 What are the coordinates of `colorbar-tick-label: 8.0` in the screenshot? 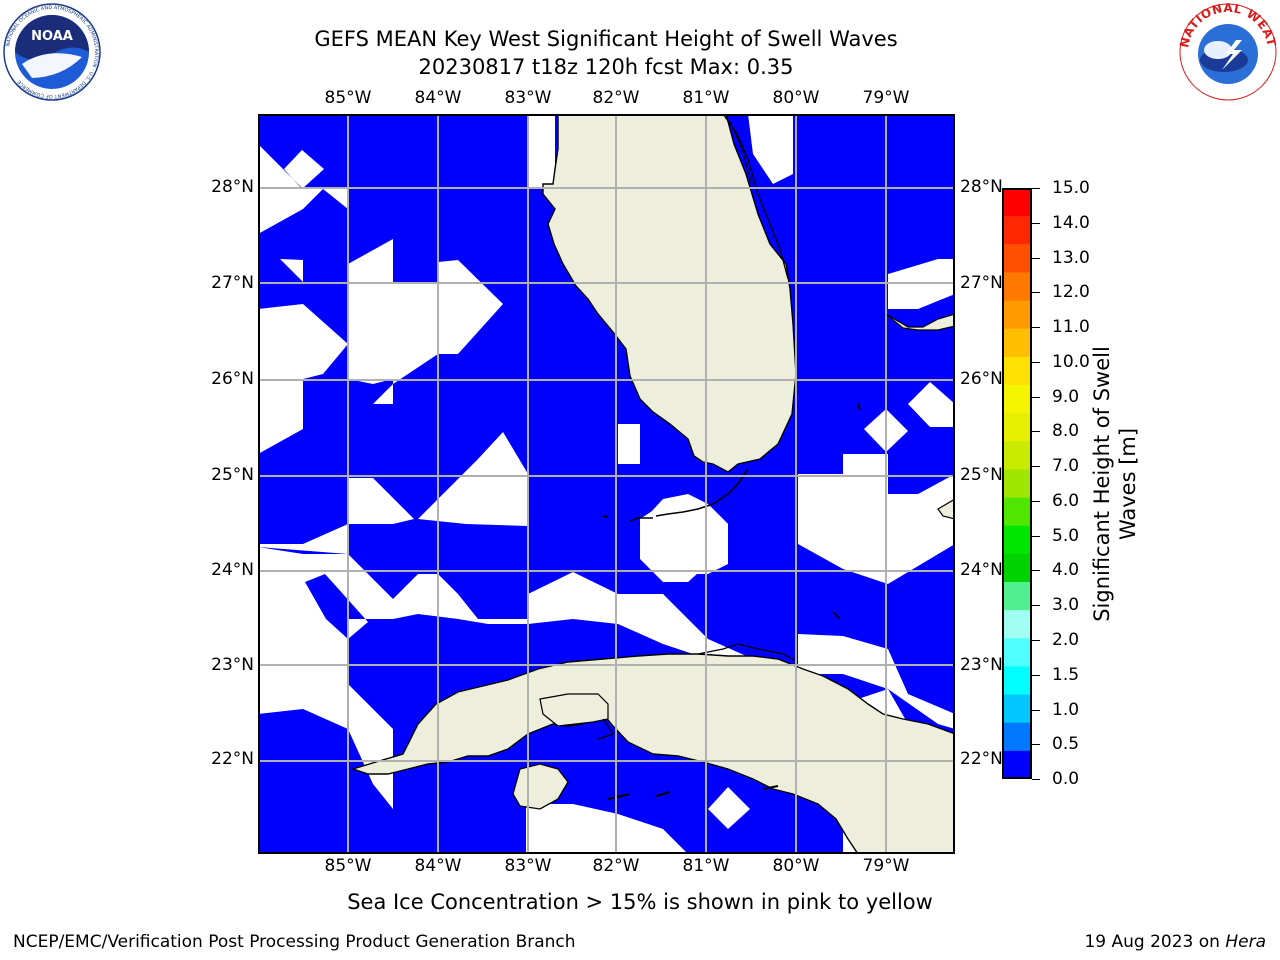 It's located at (1066, 431).